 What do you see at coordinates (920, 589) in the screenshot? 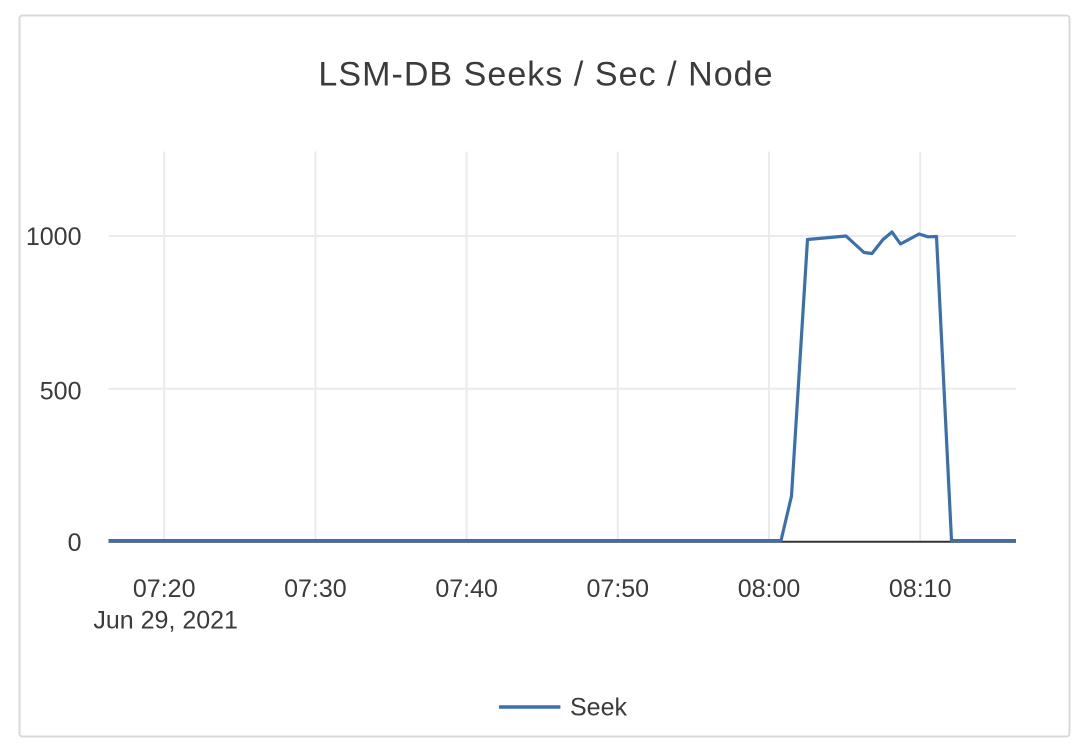
I see `svg-text: 08:10` at bounding box center [920, 589].